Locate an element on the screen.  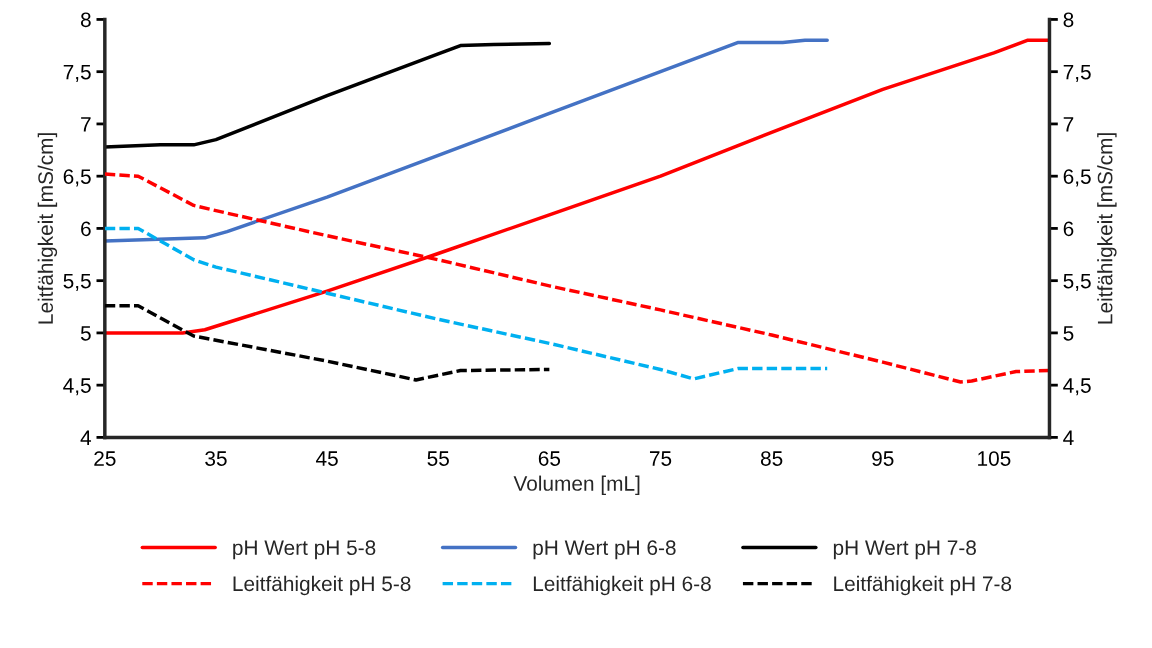
x-tick-label: 95 is located at coordinates (883, 458).